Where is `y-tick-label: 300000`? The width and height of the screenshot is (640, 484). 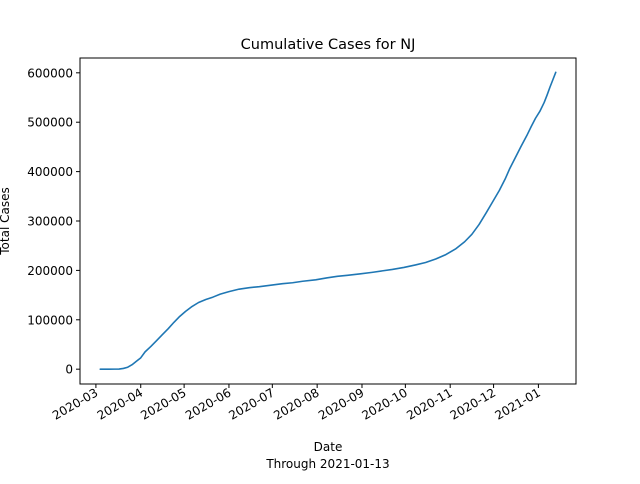 y-tick-label: 300000 is located at coordinates (50, 222).